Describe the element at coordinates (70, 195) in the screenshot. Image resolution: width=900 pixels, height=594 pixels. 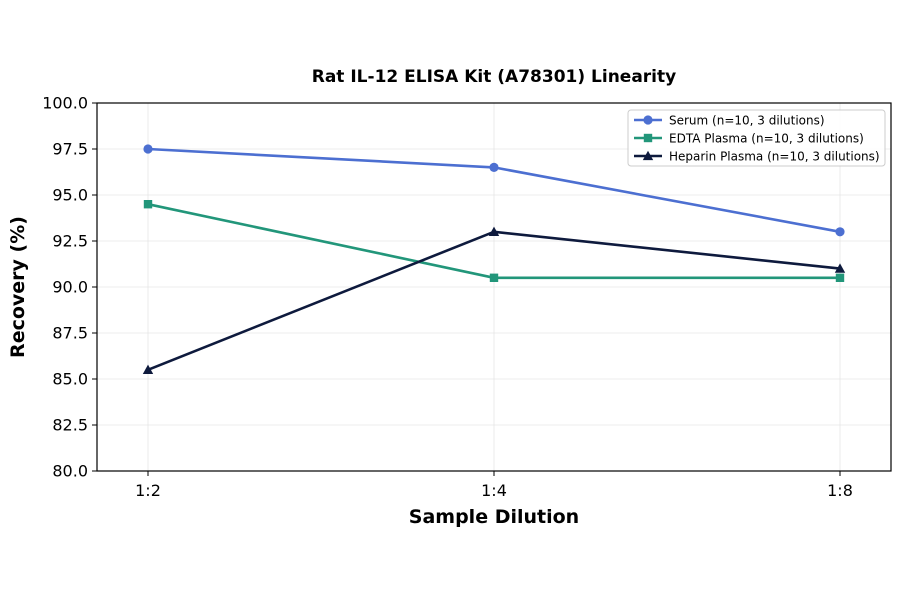
I see `y-tick-label: 95.0` at that location.